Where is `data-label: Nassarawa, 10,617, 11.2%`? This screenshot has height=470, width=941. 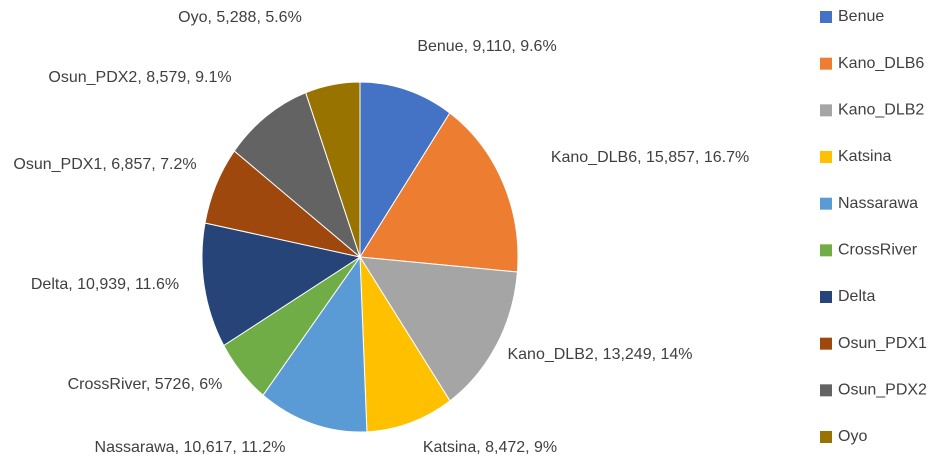
data-label: Nassarawa, 10,617, 11.2% is located at coordinates (190, 447).